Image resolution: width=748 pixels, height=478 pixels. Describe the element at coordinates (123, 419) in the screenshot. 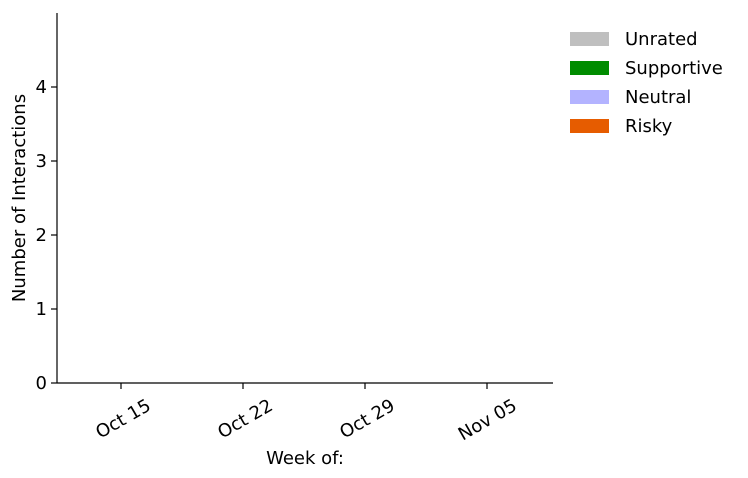

I see `x-tick-label: Oct 15` at that location.